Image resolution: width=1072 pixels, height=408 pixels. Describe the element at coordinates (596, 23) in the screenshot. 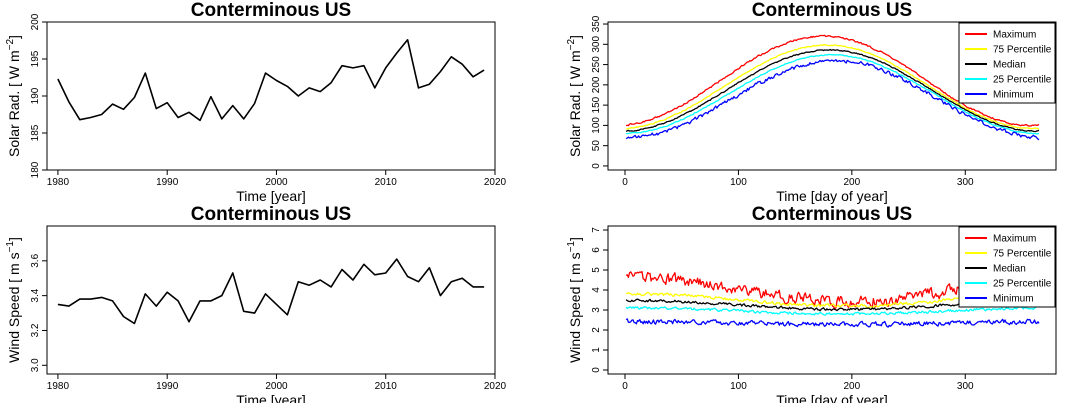

I see `y-tick-label: 350` at that location.